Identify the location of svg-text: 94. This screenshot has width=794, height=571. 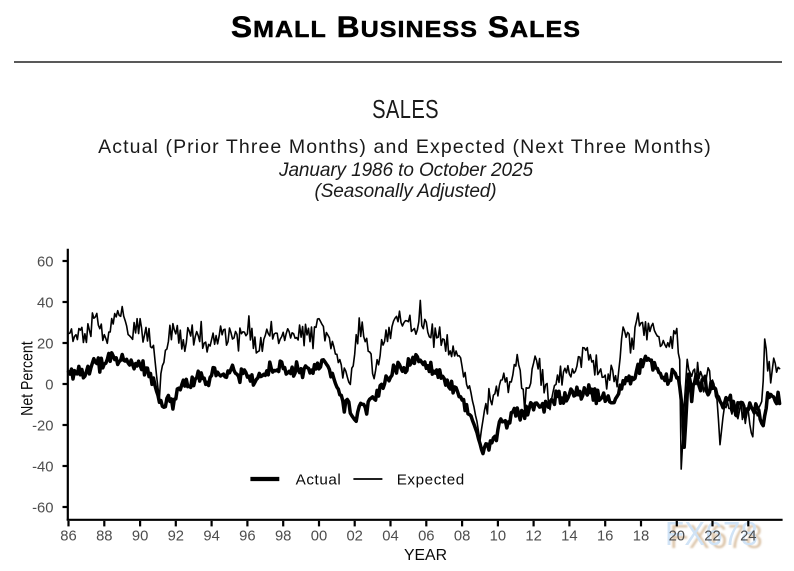
(211, 536).